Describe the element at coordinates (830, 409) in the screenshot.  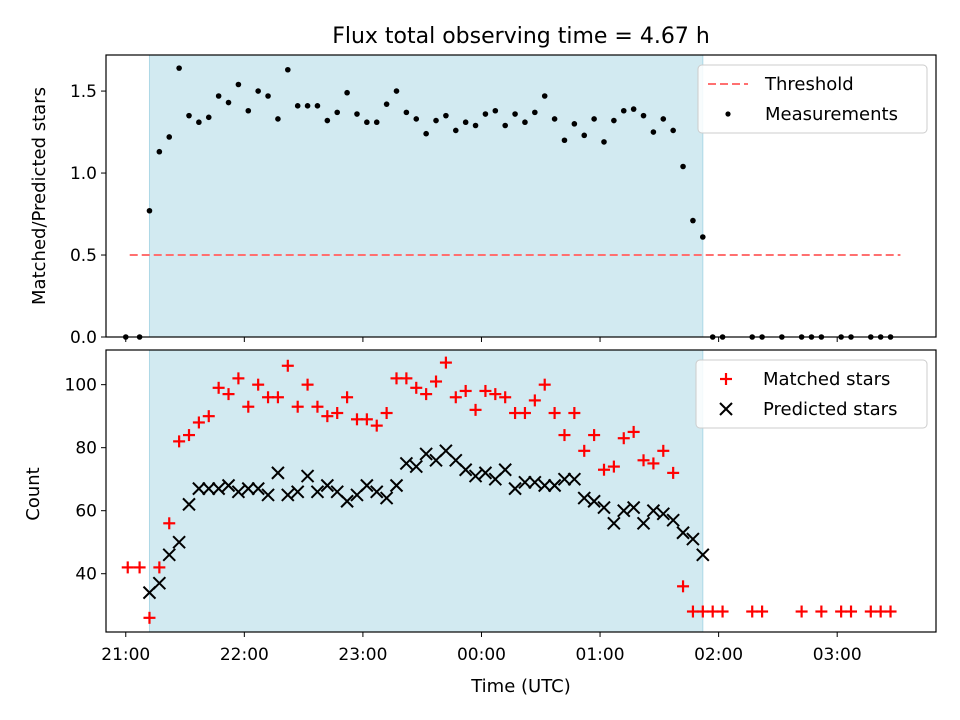
I see `legend-predicted-label: Predicted stars` at that location.